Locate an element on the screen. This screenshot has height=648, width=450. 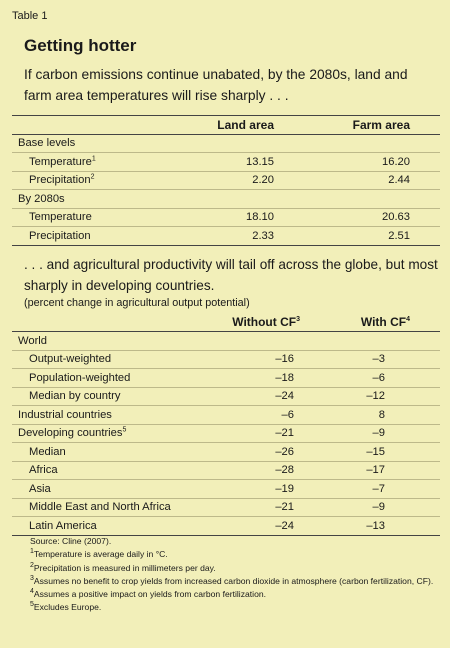
source-note: Source: Cline (2007). is located at coordinates (71, 541).